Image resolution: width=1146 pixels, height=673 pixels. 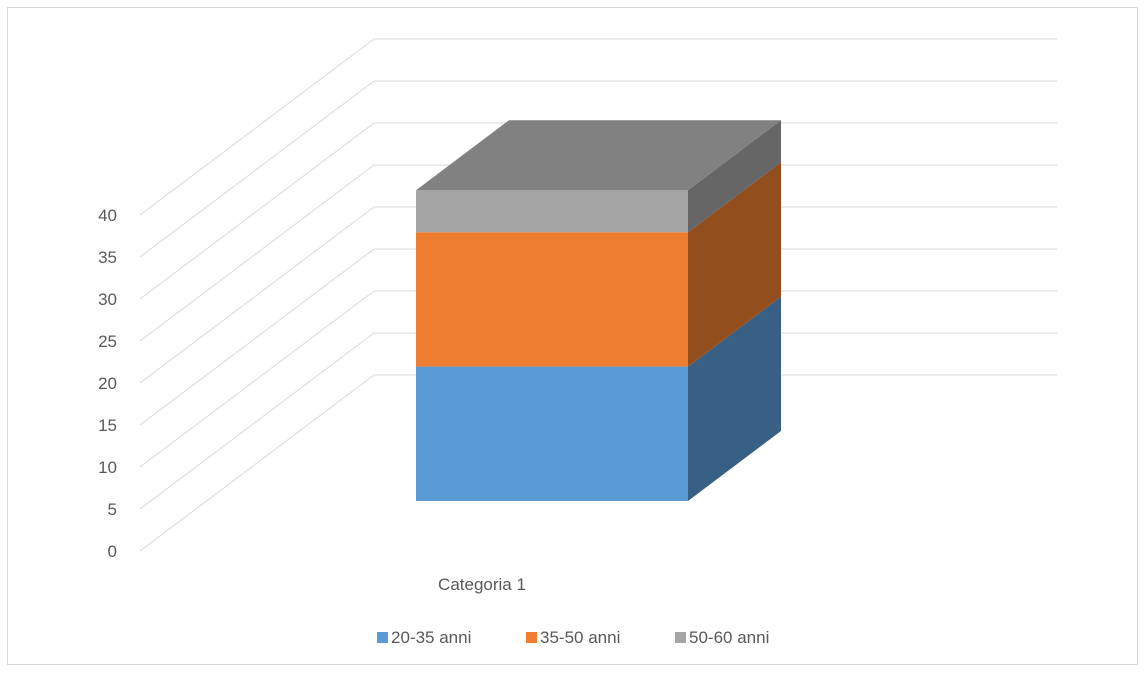 I want to click on legend-label: 35-50 anni, so click(x=580, y=637).